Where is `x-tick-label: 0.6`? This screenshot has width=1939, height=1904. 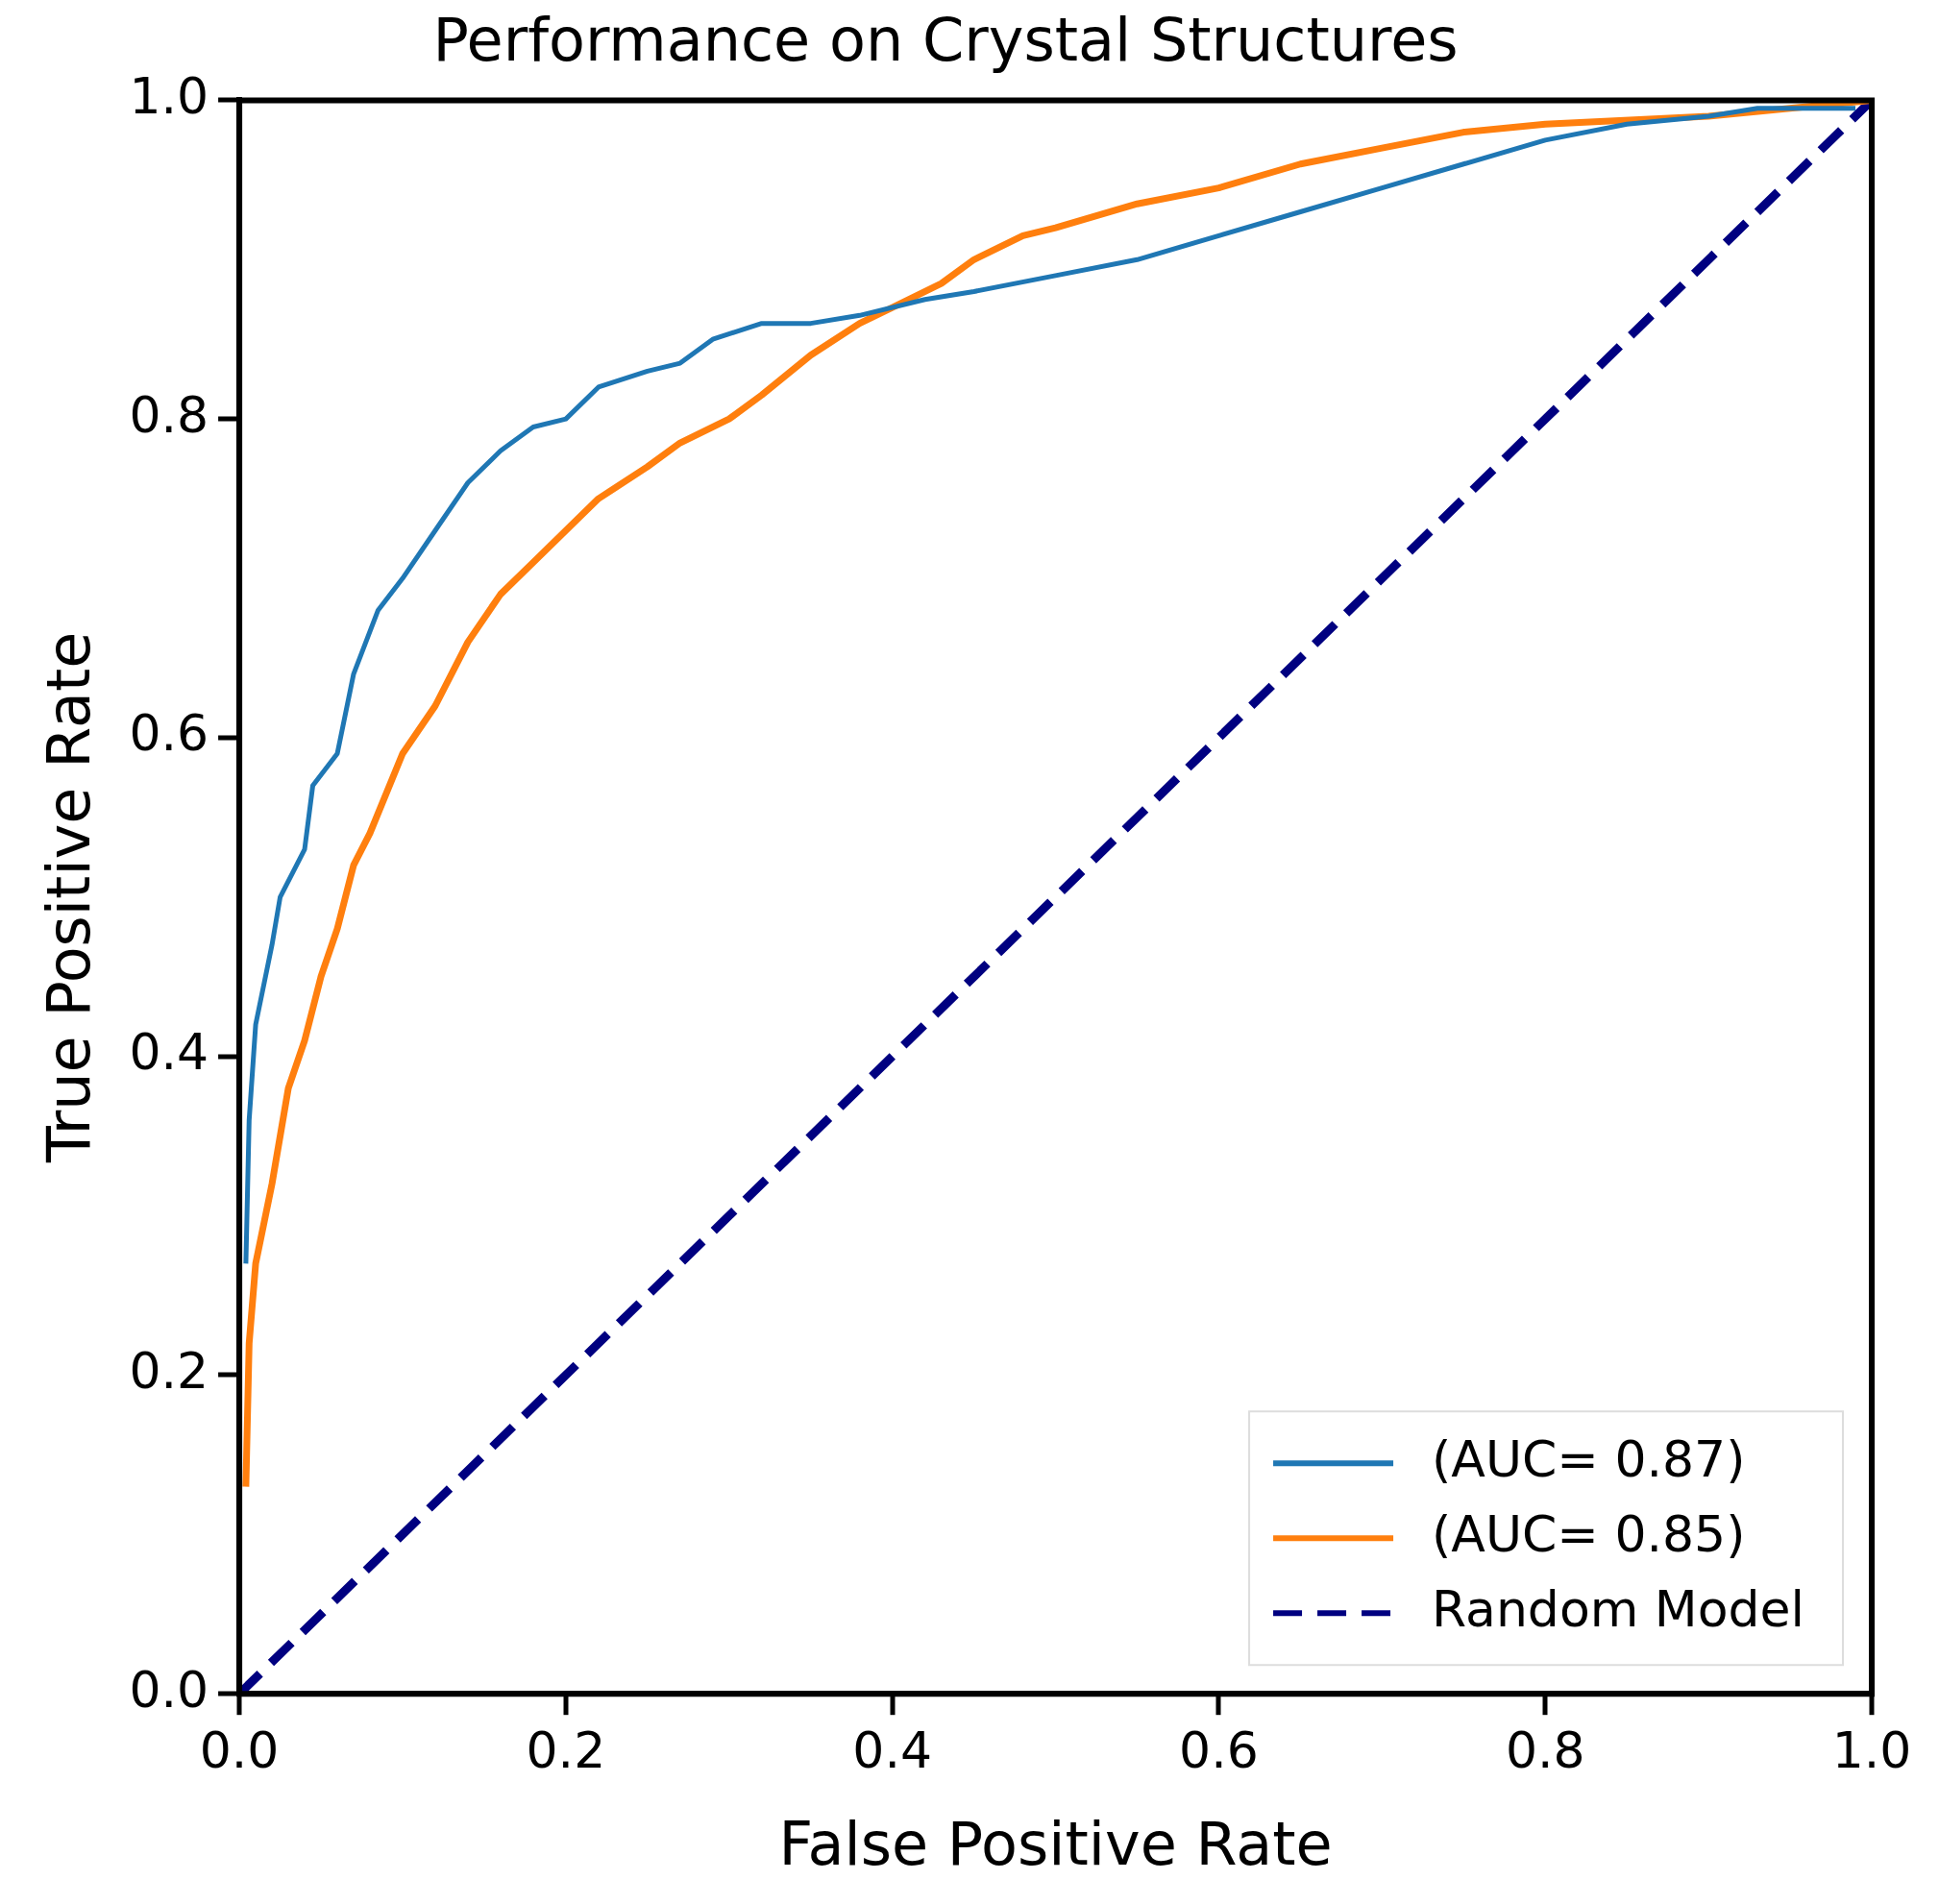 x-tick-label: 0.6 is located at coordinates (1219, 1750).